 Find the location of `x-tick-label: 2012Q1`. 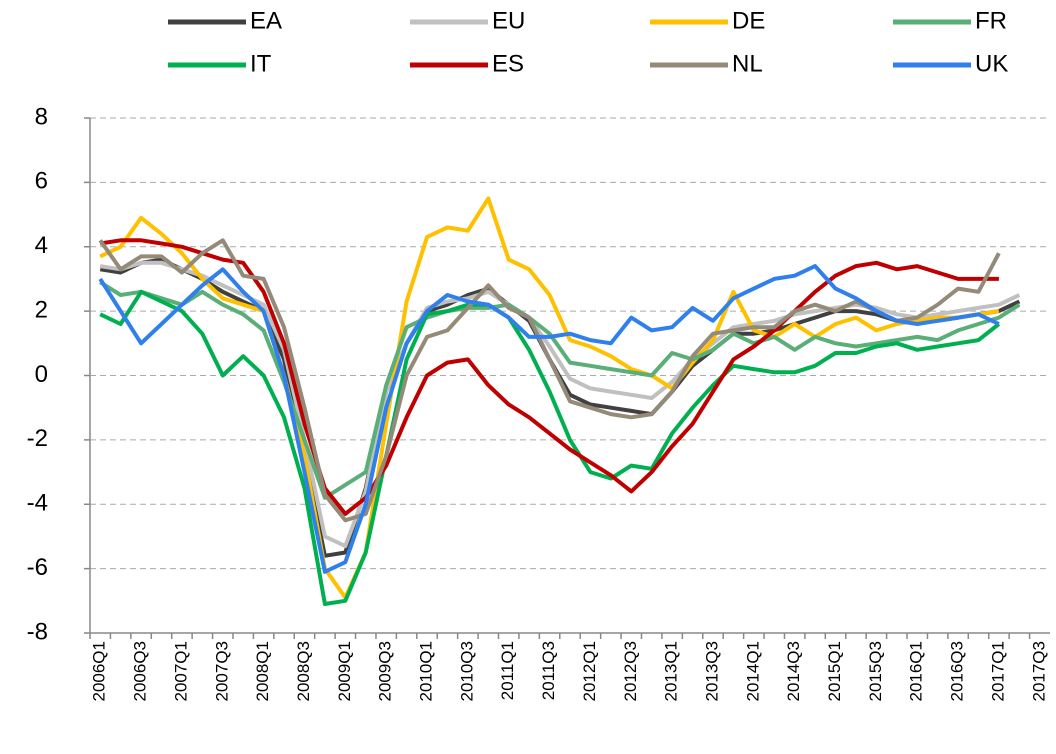

x-tick-label: 2012Q1 is located at coordinates (589, 671).